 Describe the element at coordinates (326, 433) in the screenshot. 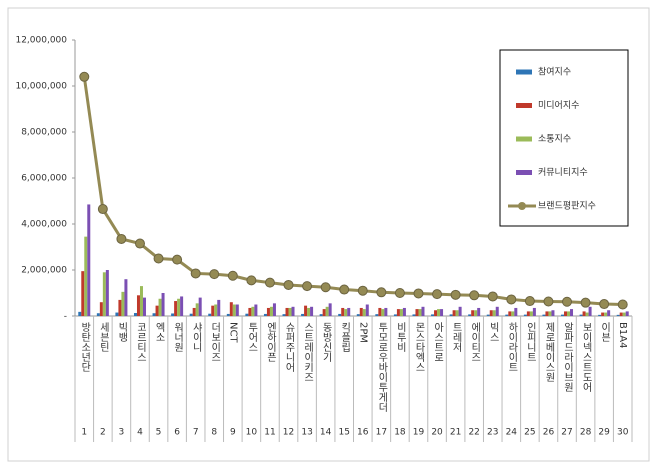

I see `x-rank-label: 14` at that location.